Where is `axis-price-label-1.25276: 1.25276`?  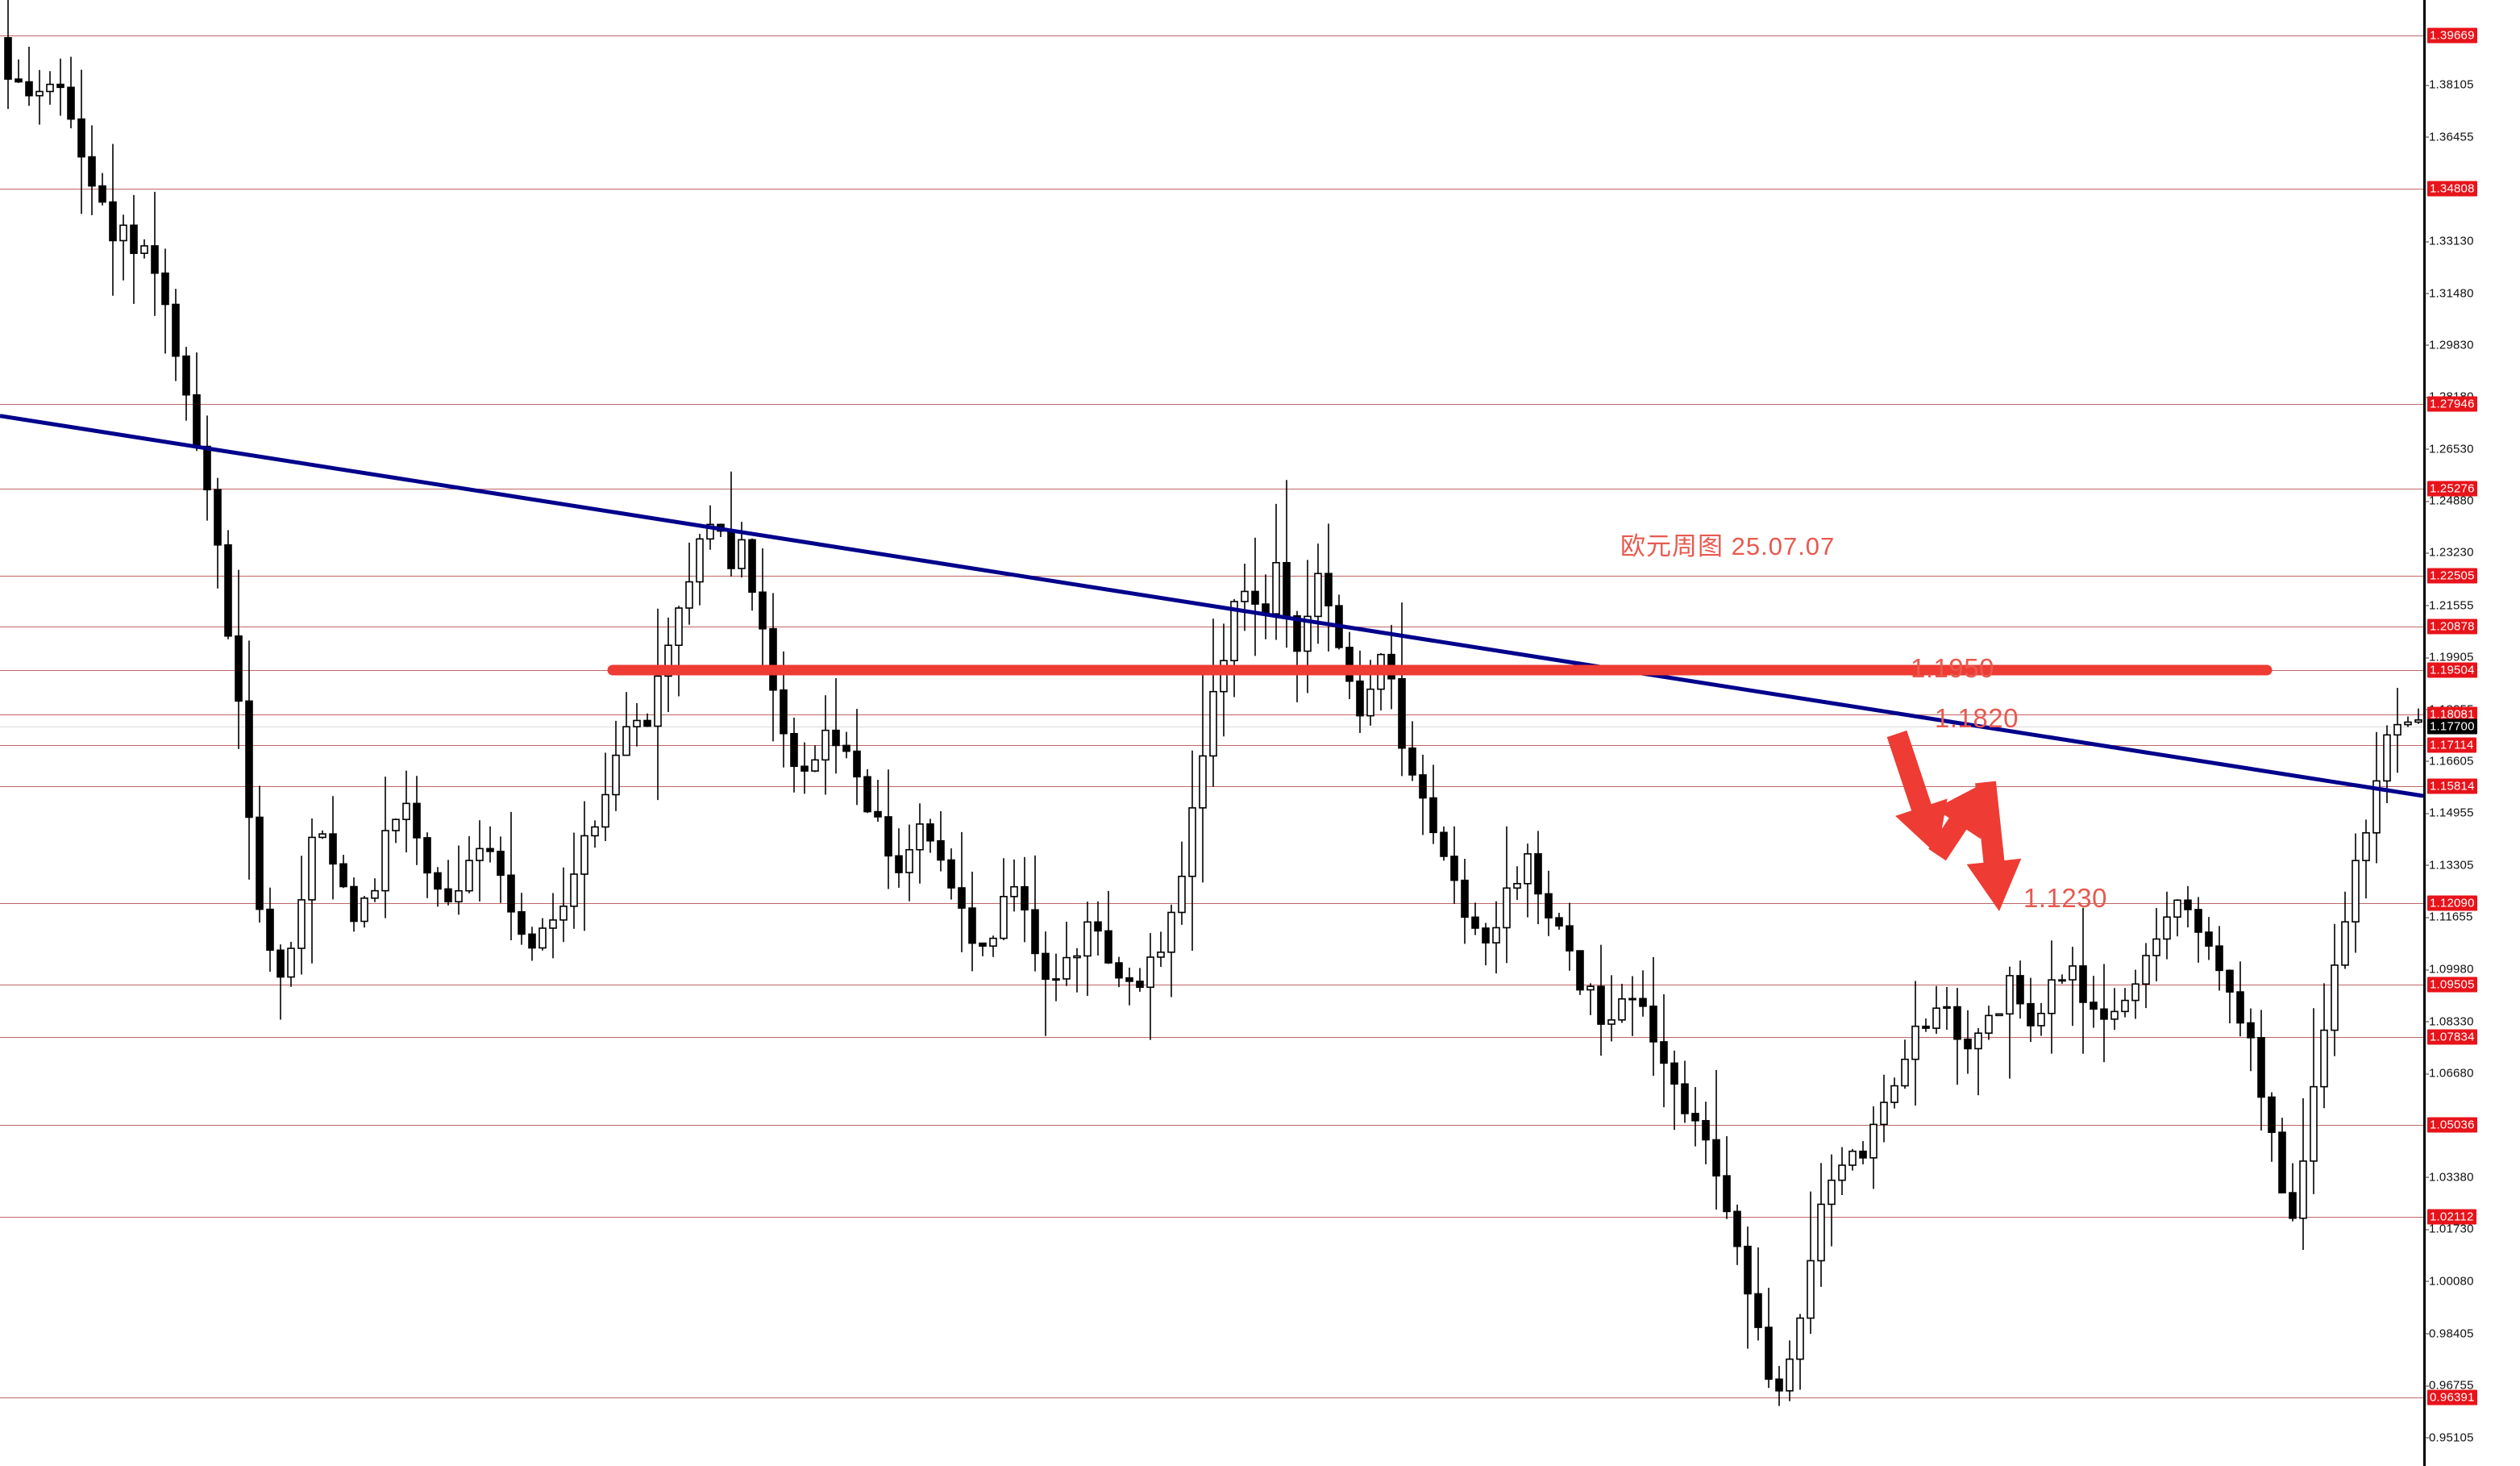
axis-price-label-1.25276: 1.25276 is located at coordinates (2452, 489).